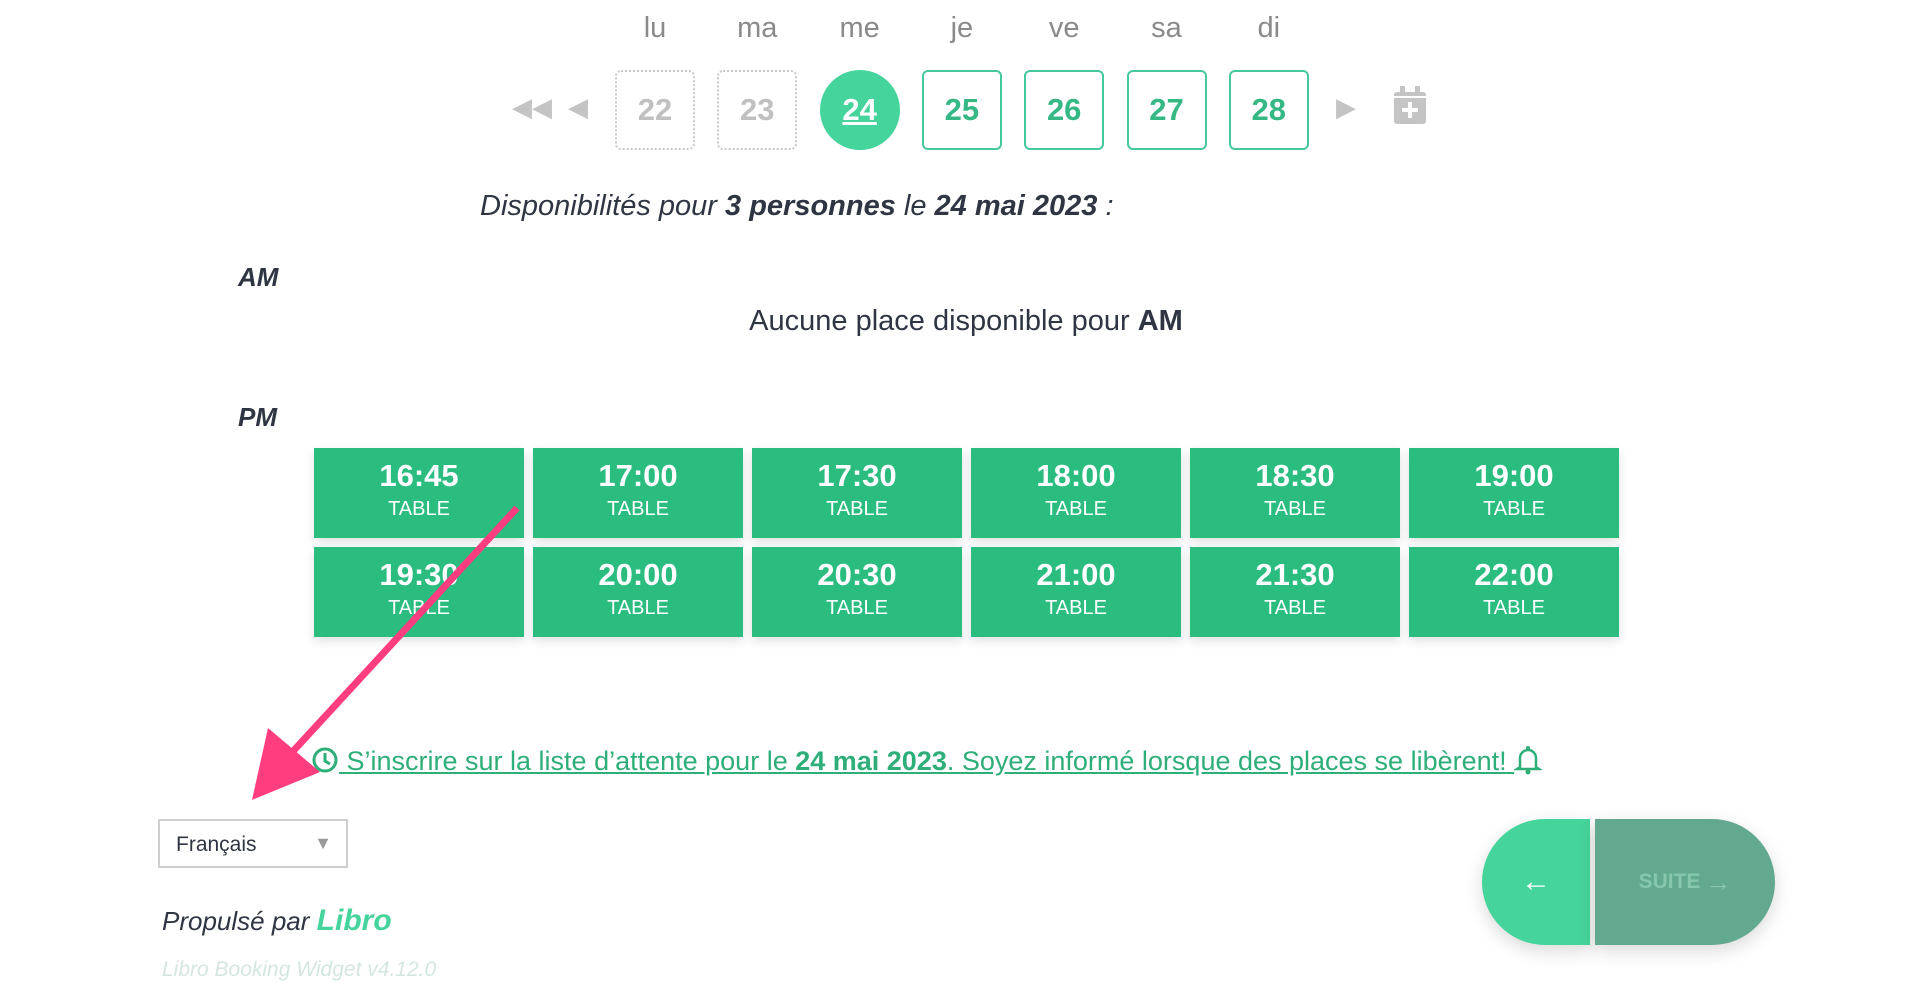  Describe the element at coordinates (1064, 110) in the screenshot. I see `date-26: 26` at that location.